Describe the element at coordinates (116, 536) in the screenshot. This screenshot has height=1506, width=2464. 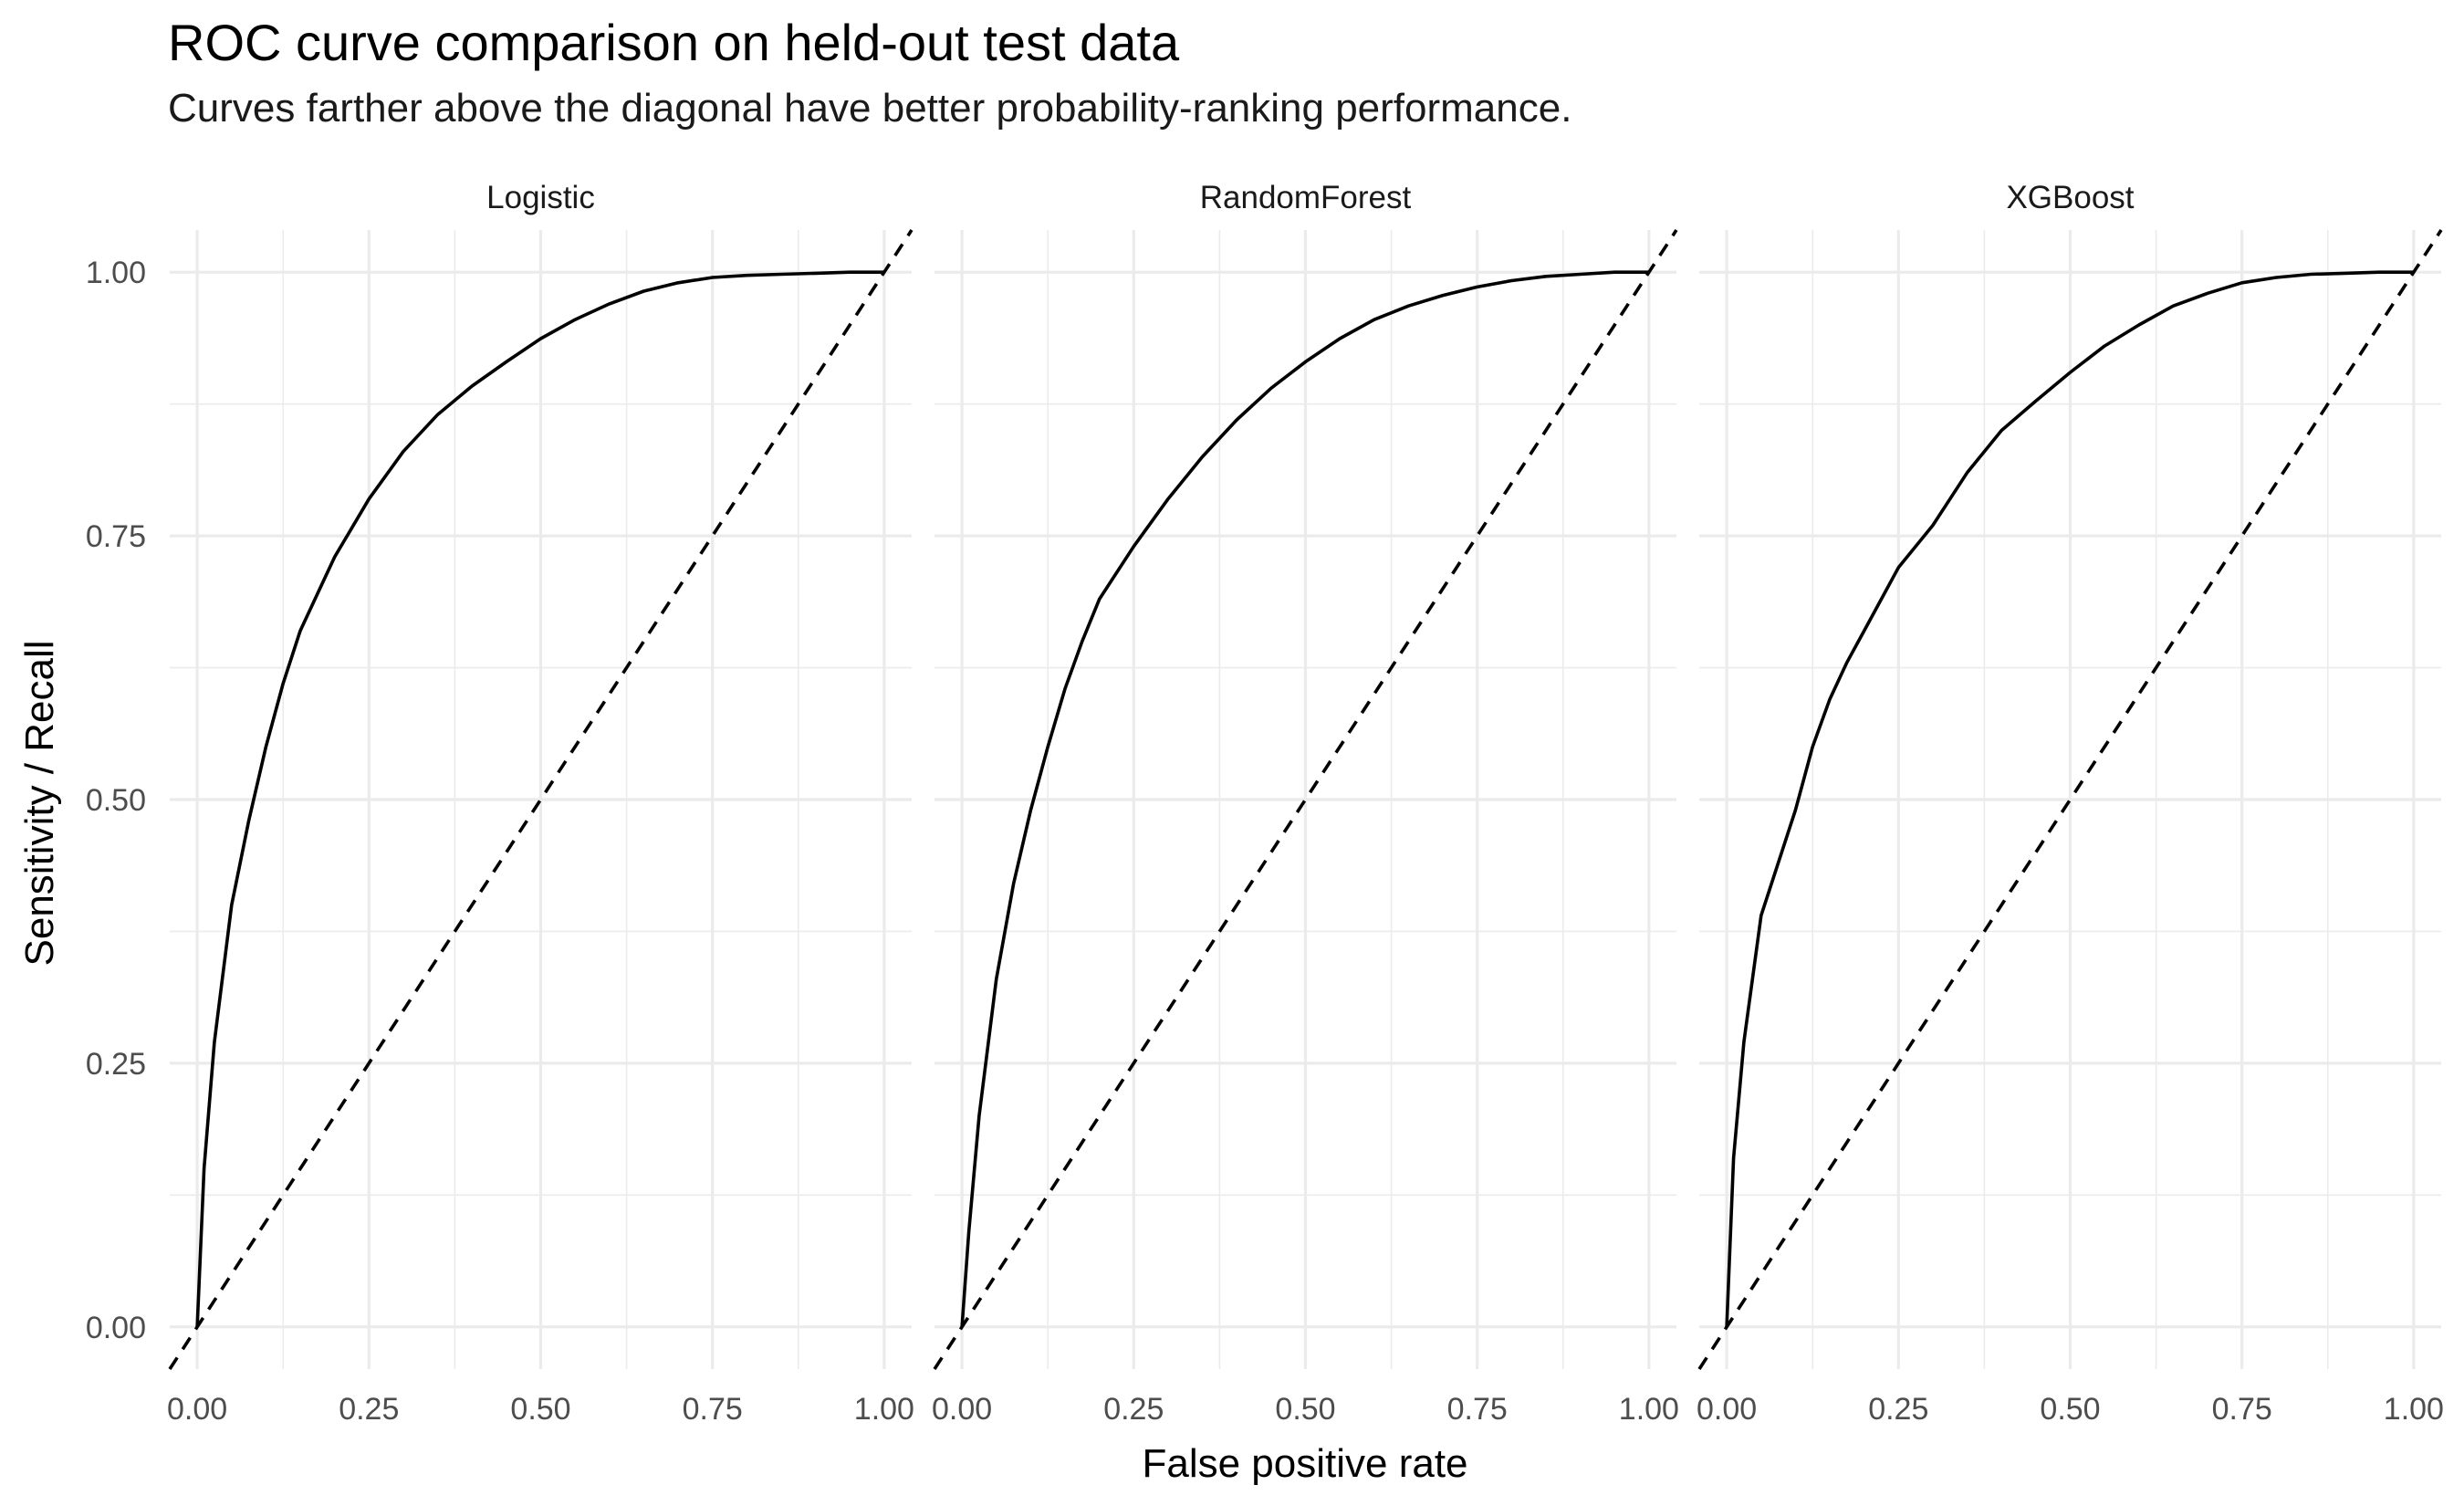
I see `y-tick-label: 0.75` at that location.